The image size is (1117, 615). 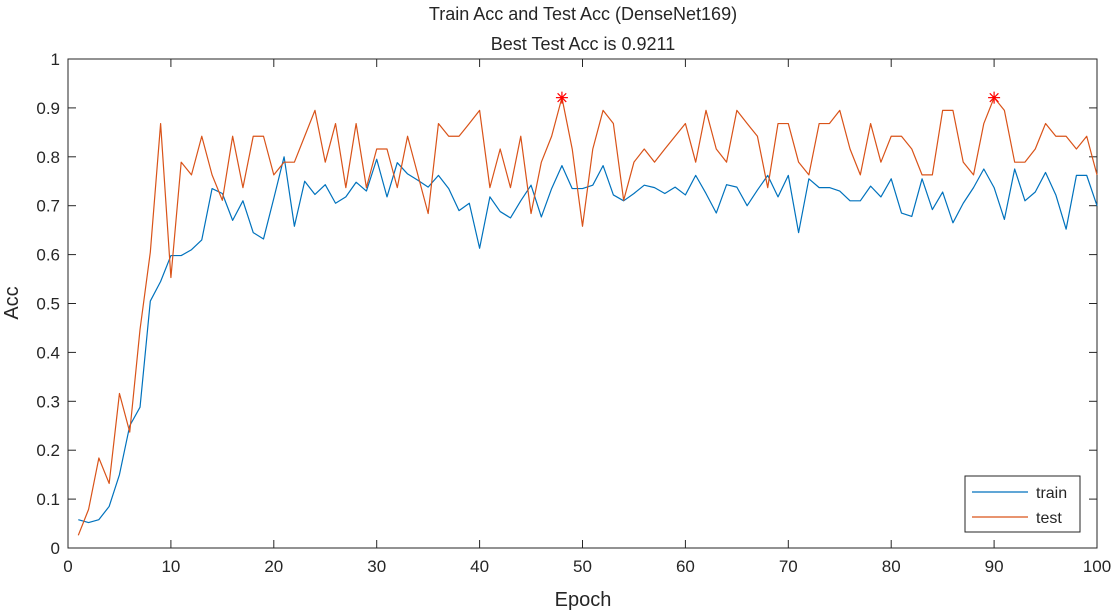 What do you see at coordinates (48, 352) in the screenshot?
I see `y-tick-label: 0.4` at bounding box center [48, 352].